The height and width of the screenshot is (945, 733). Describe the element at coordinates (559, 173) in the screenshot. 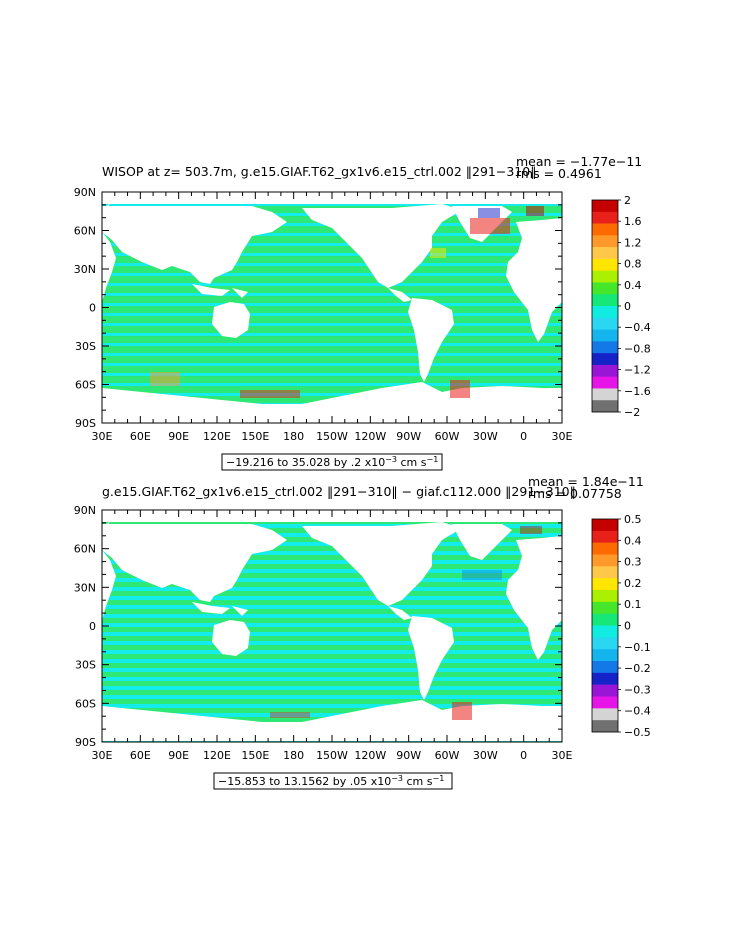

I see `panel-1-rms: rms = 0.4961` at that location.